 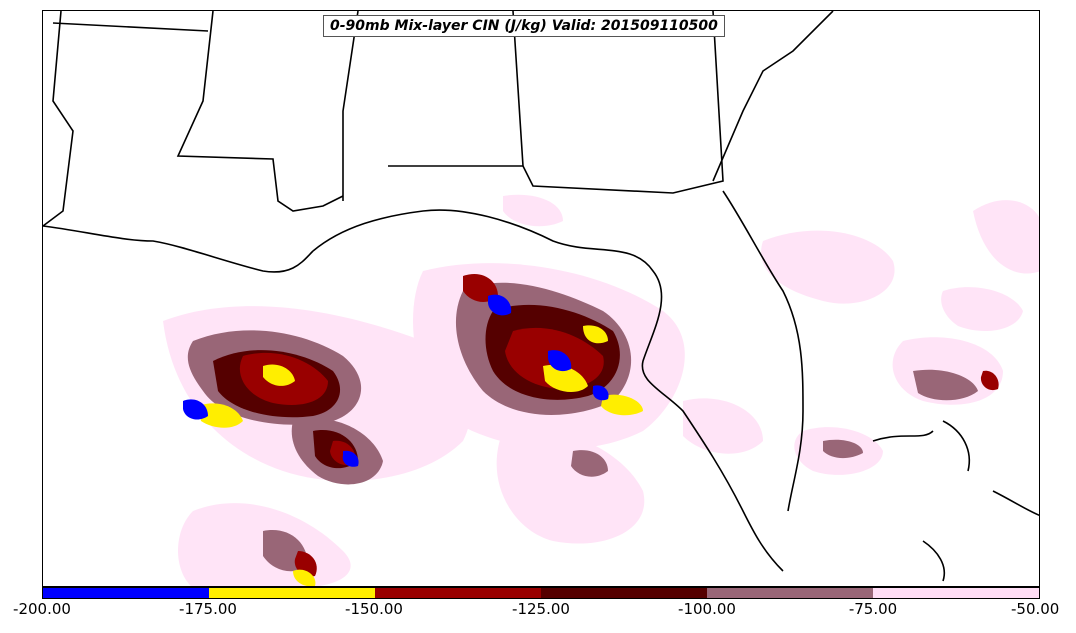 What do you see at coordinates (707, 609) in the screenshot?
I see `colorbar-tick: -100.00` at bounding box center [707, 609].